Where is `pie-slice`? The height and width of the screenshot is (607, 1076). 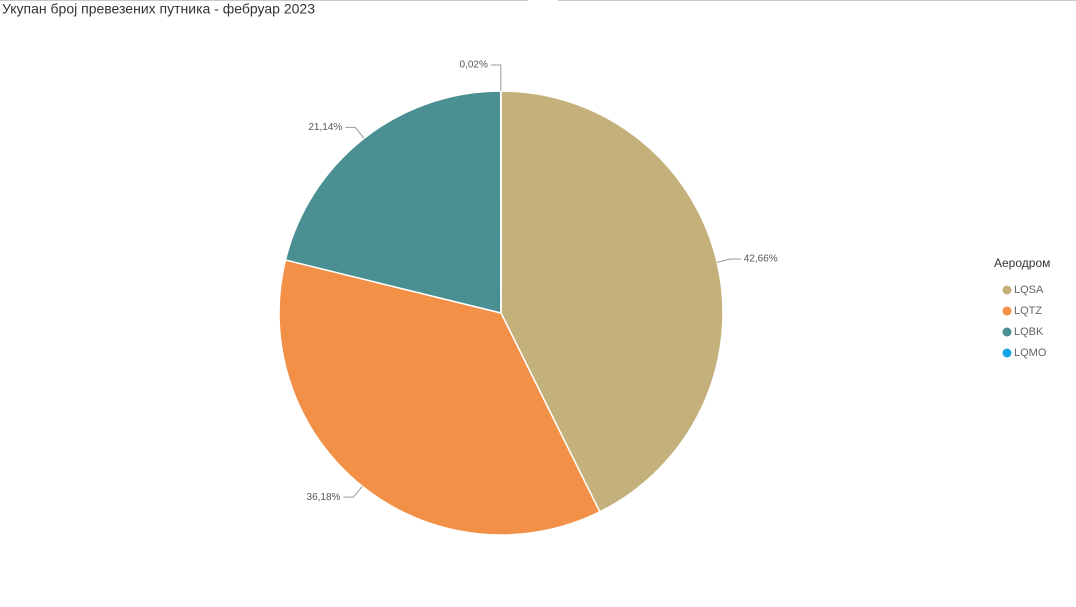 pie-slice is located at coordinates (439, 397).